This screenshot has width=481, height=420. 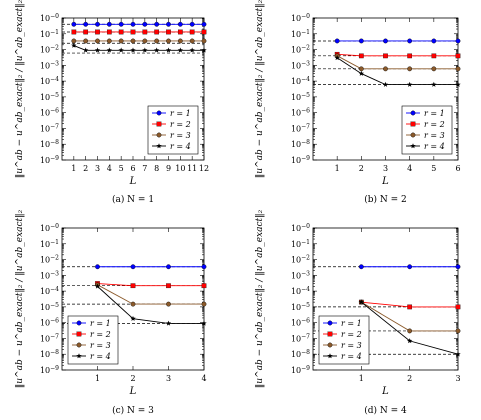 What do you see at coordinates (156, 168) in the screenshot?
I see `x-tick-label: 8` at bounding box center [156, 168].